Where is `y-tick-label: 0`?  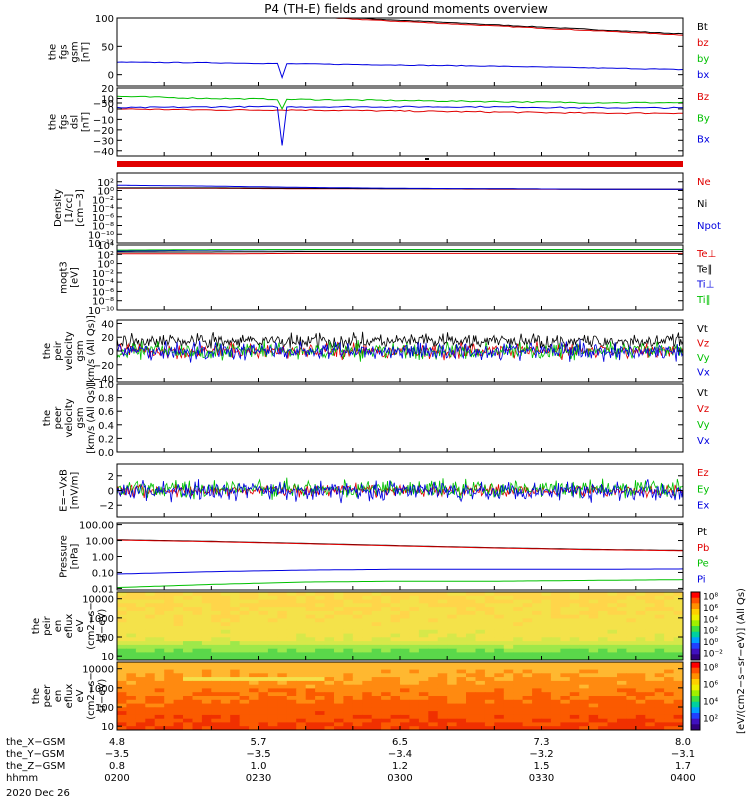 y-tick-label: 0 is located at coordinates (111, 492).